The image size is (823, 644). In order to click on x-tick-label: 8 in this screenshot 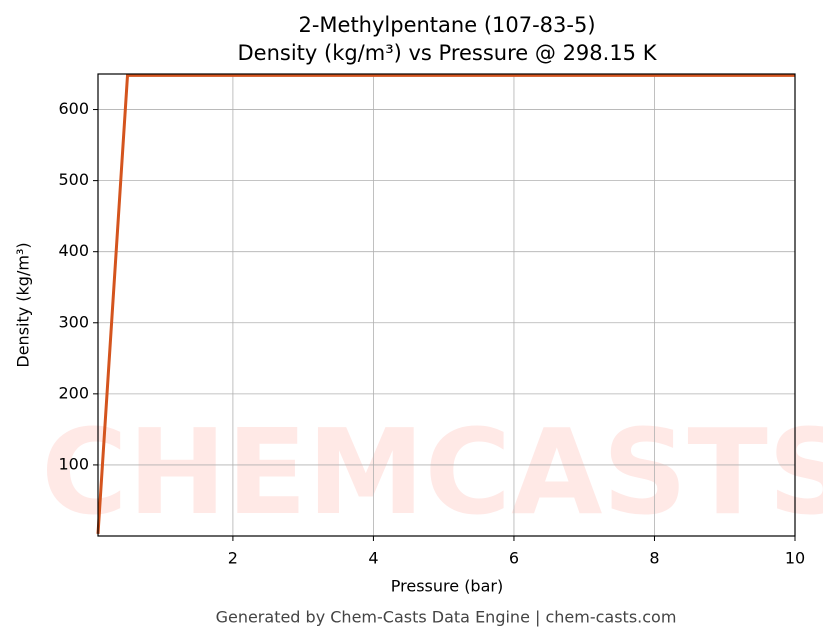, I will do `click(654, 558)`.